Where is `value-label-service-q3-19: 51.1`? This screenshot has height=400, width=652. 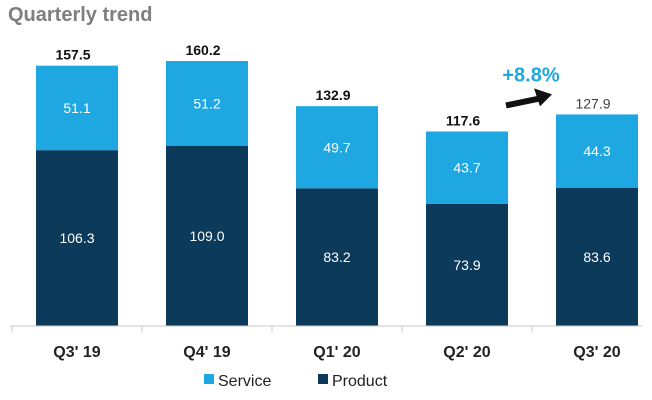
value-label-service-q3-19: 51.1 is located at coordinates (76, 108).